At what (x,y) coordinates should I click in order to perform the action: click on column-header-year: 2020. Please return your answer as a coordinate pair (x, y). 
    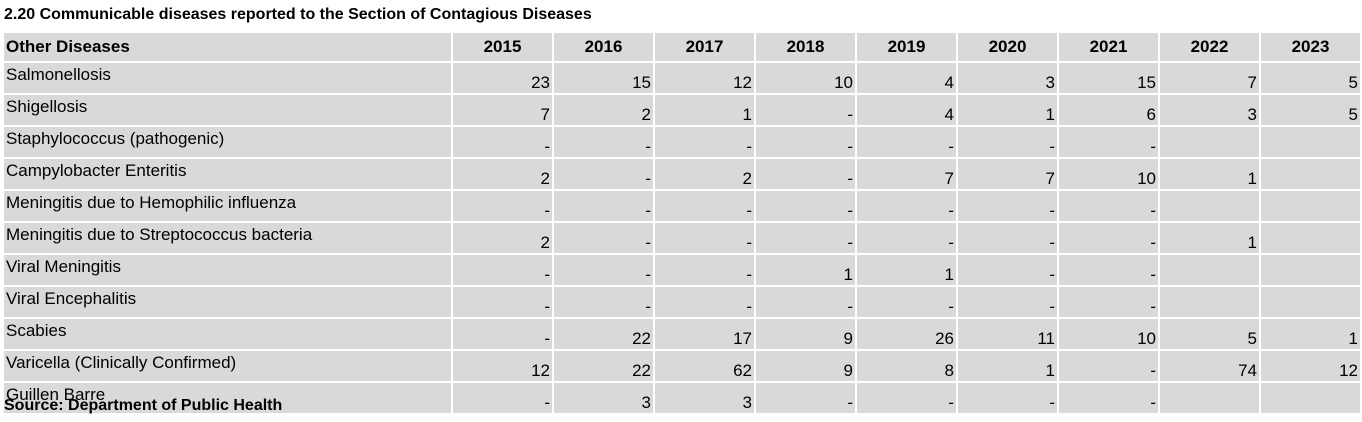
    Looking at the image, I should click on (1007, 47).